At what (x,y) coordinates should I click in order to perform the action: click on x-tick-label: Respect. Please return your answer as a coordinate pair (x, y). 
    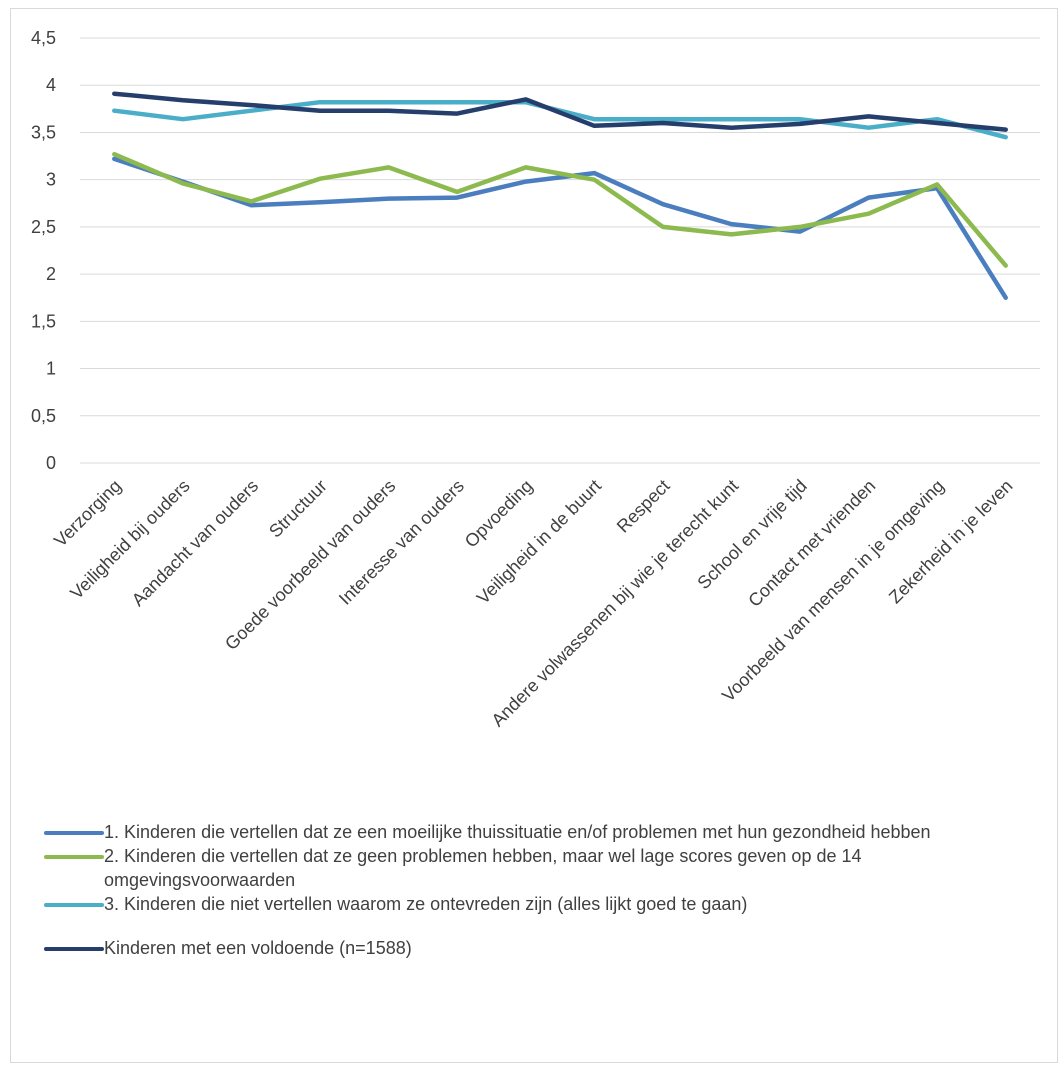
    Looking at the image, I should click on (643, 506).